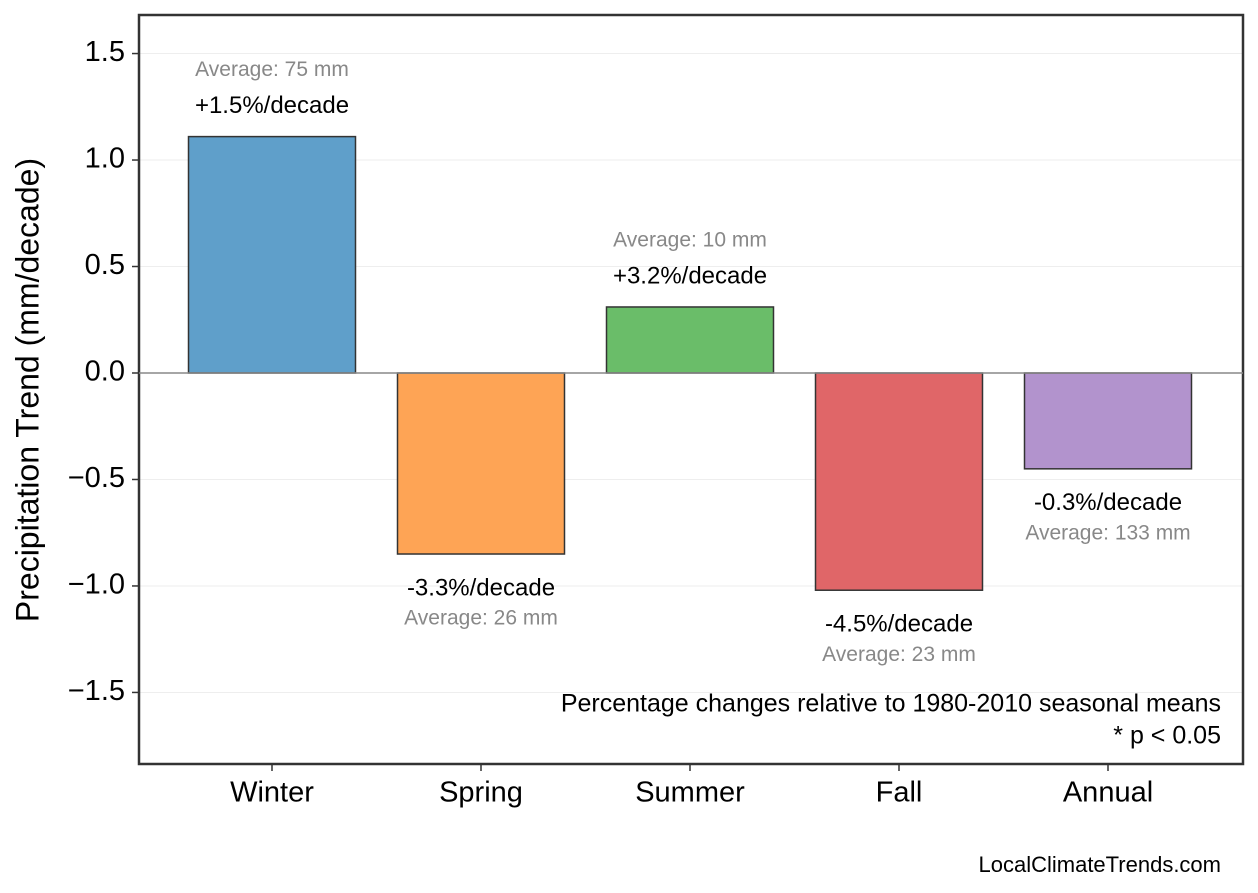 Image resolution: width=1258 pixels, height=893 pixels. I want to click on y-tick-label: −1.5, so click(96, 691).